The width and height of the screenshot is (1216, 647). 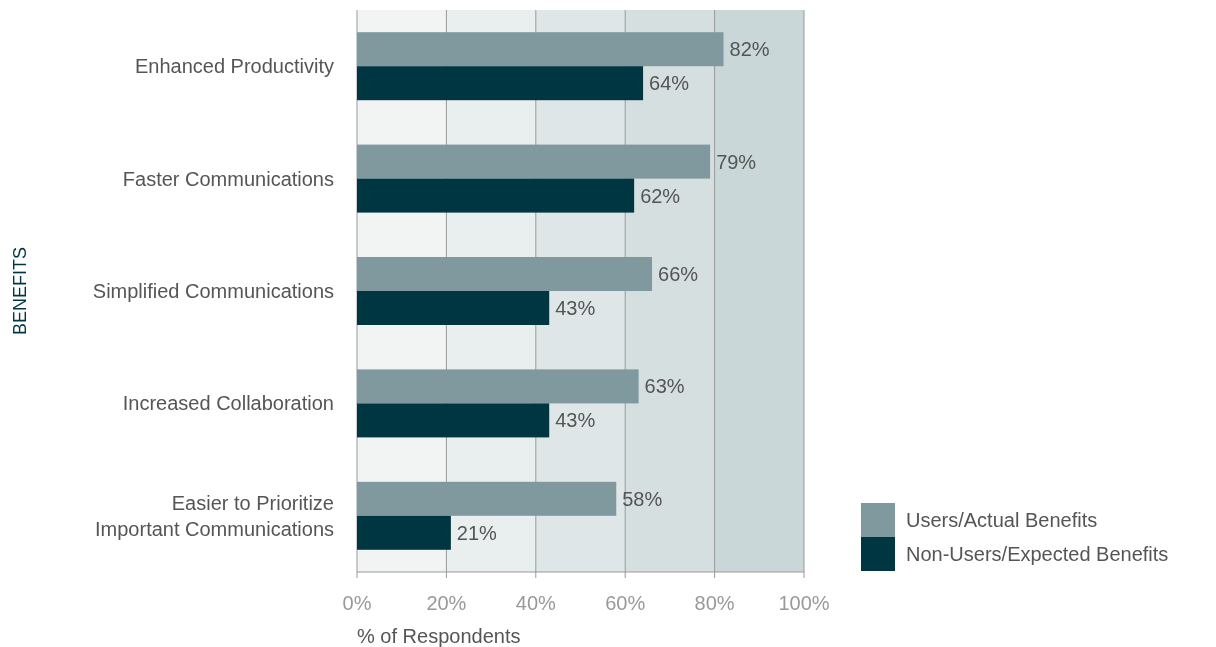 What do you see at coordinates (625, 603) in the screenshot?
I see `x-tick-label: 60%` at bounding box center [625, 603].